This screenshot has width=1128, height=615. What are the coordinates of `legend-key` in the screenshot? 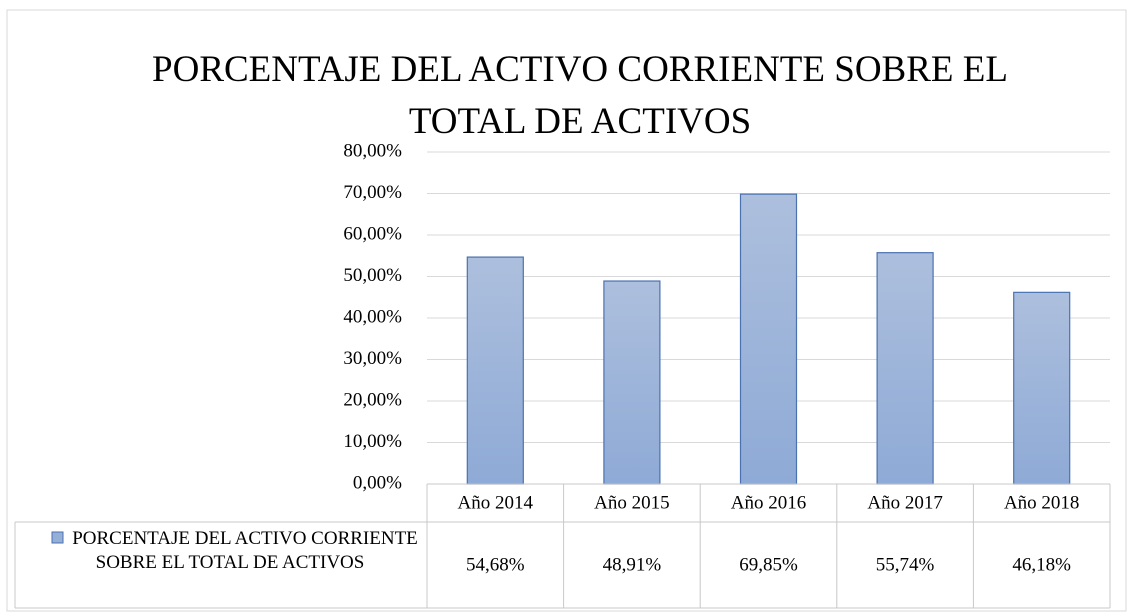 It's located at (57, 537).